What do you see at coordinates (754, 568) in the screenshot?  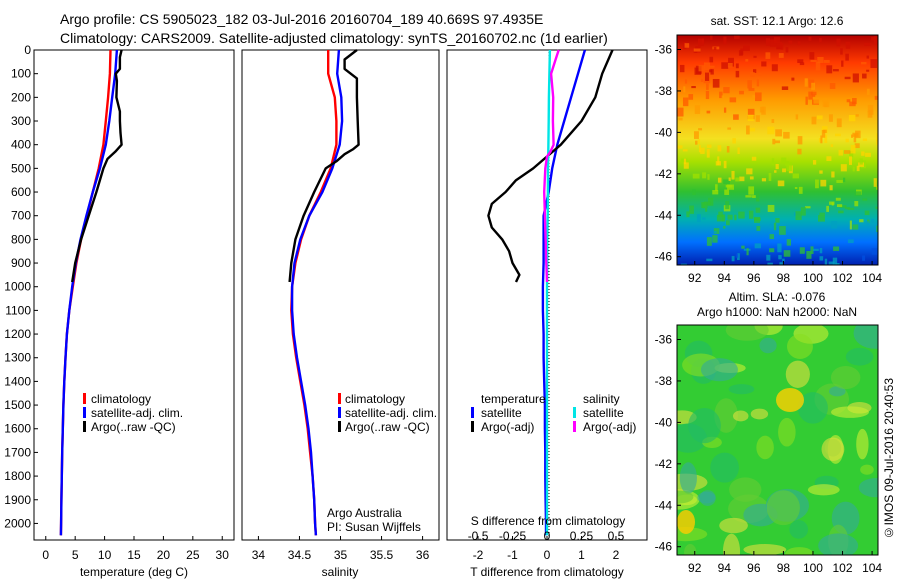 I see `lon-tick-label: 96` at bounding box center [754, 568].